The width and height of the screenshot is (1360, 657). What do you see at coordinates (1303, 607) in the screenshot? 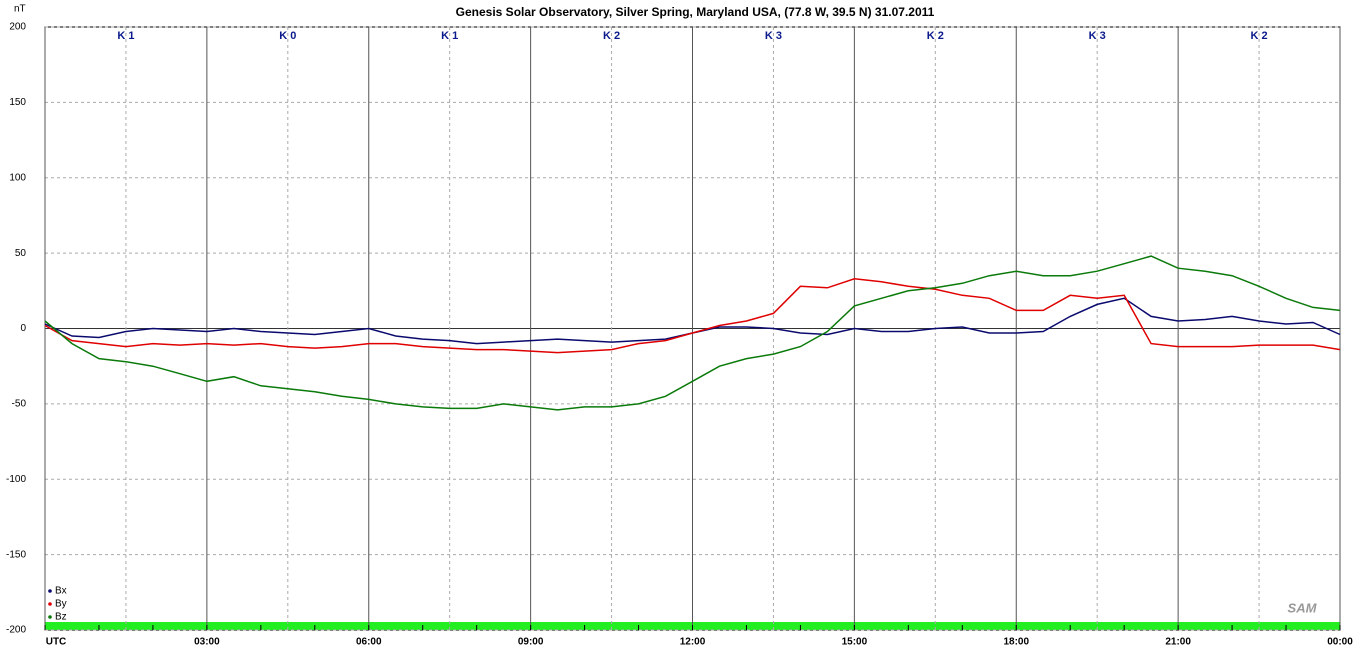
I see `logo: SAM` at bounding box center [1303, 607].